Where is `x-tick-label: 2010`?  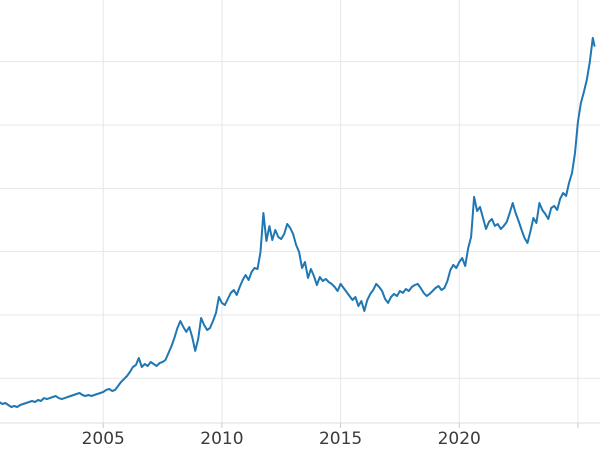 x-tick-label: 2010 is located at coordinates (221, 439).